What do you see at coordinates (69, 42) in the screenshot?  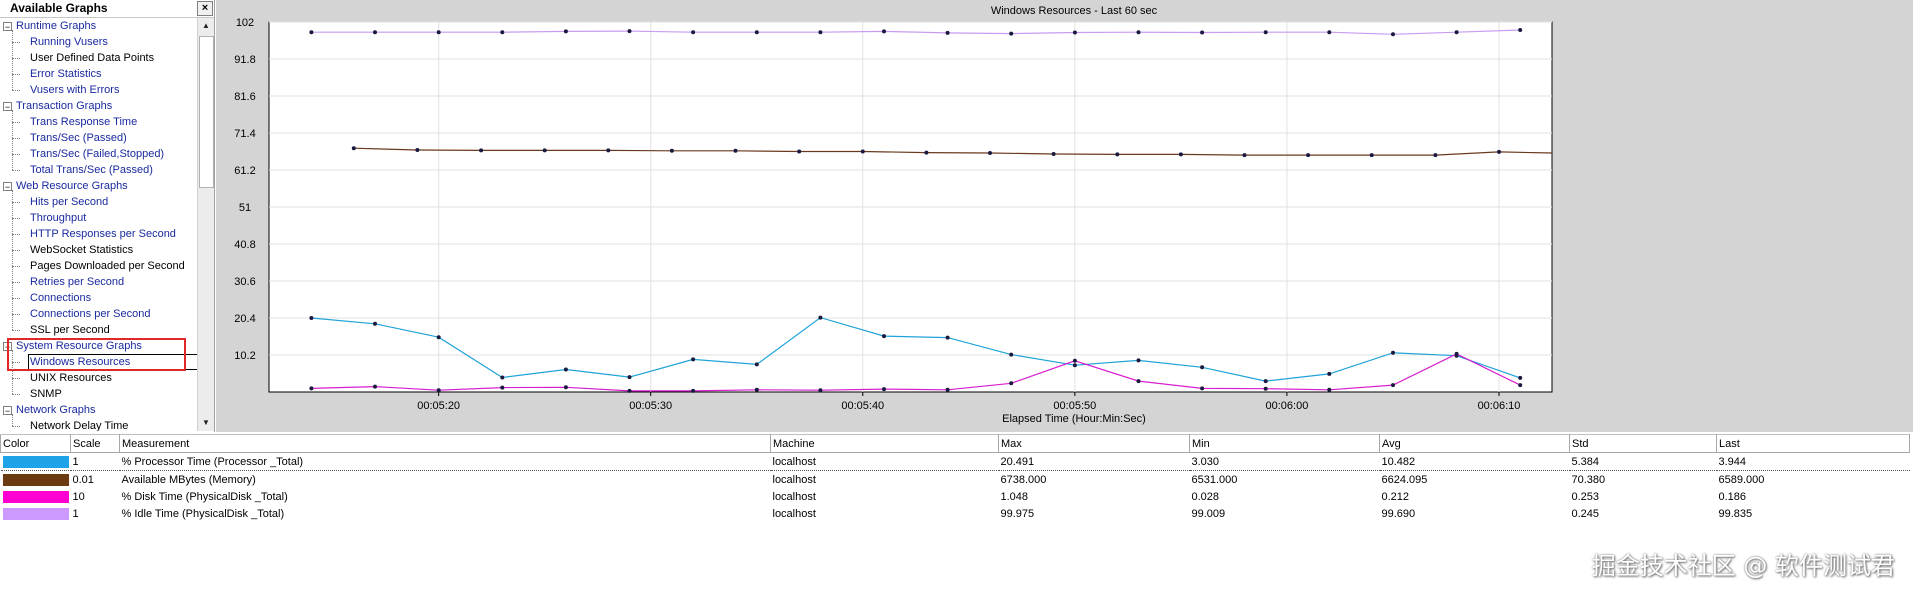 I see `tree-item: Running Vusers` at bounding box center [69, 42].